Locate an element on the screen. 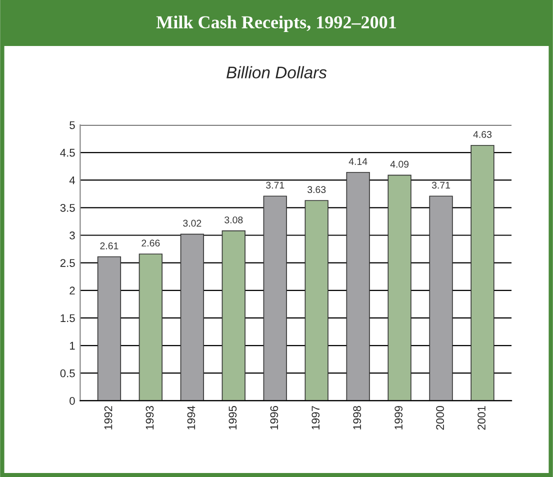 This screenshot has width=553, height=477. y-tick-label: 2 is located at coordinates (72, 290).